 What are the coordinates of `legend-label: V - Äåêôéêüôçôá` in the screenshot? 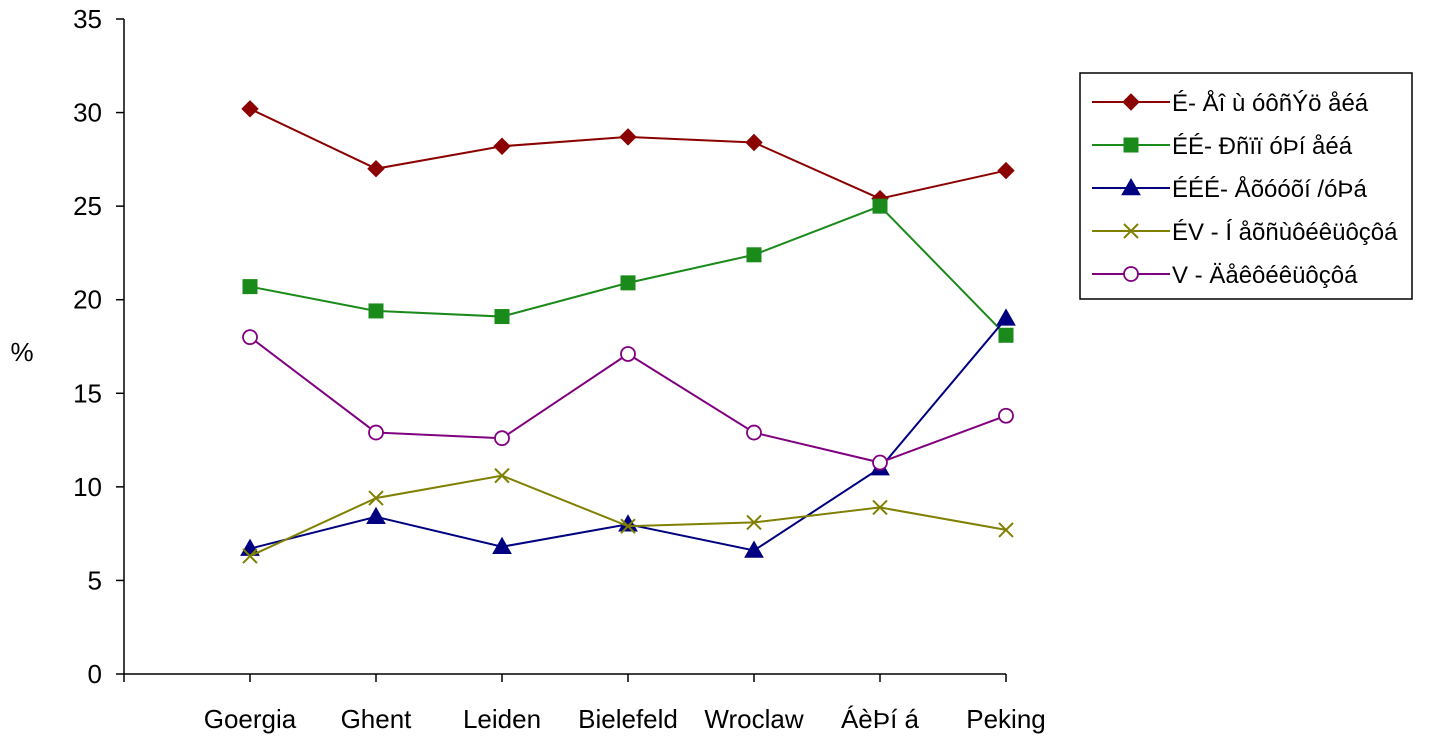 It's located at (1265, 275).